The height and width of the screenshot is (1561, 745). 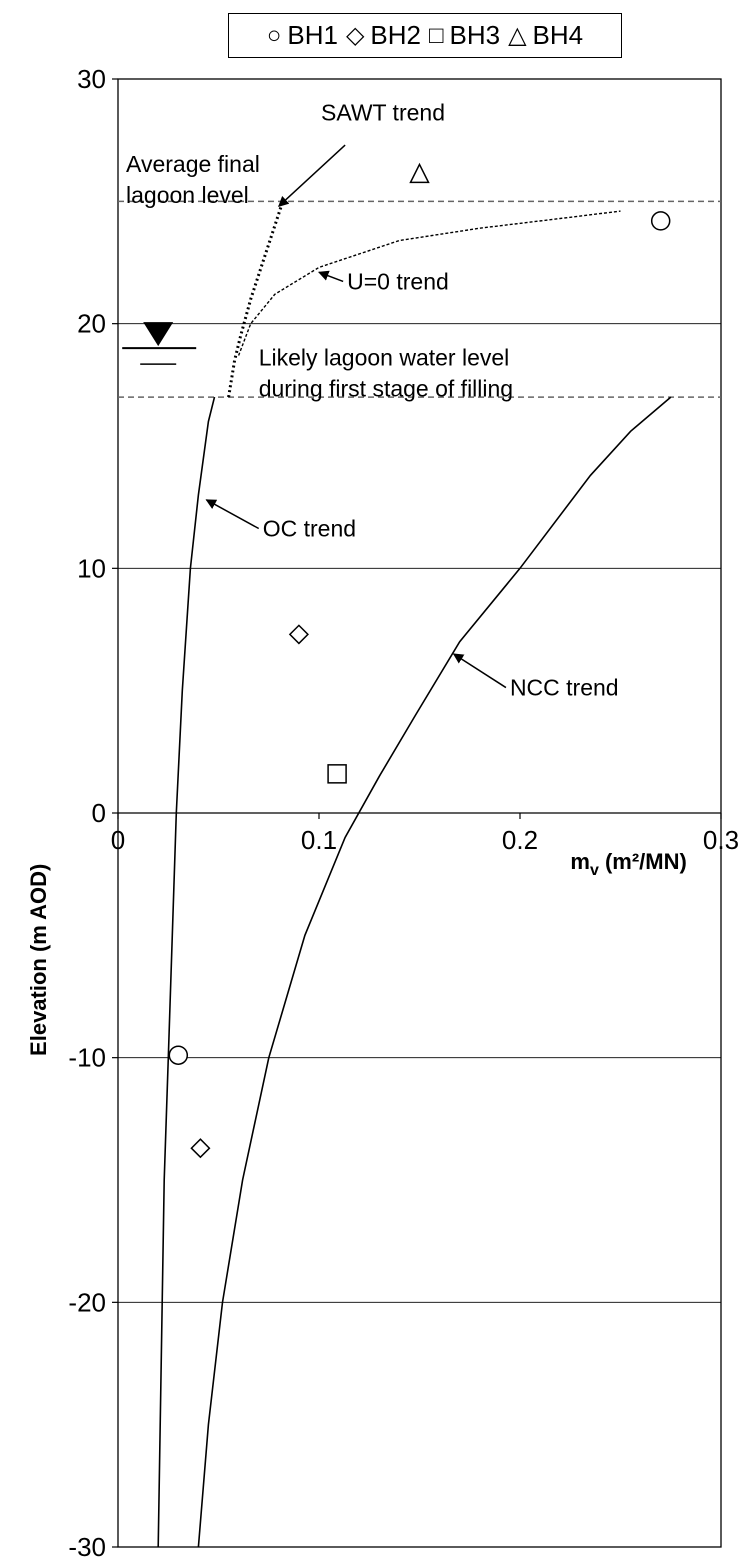 What do you see at coordinates (309, 529) in the screenshot?
I see `oc-trend-annotation: OC trend` at bounding box center [309, 529].